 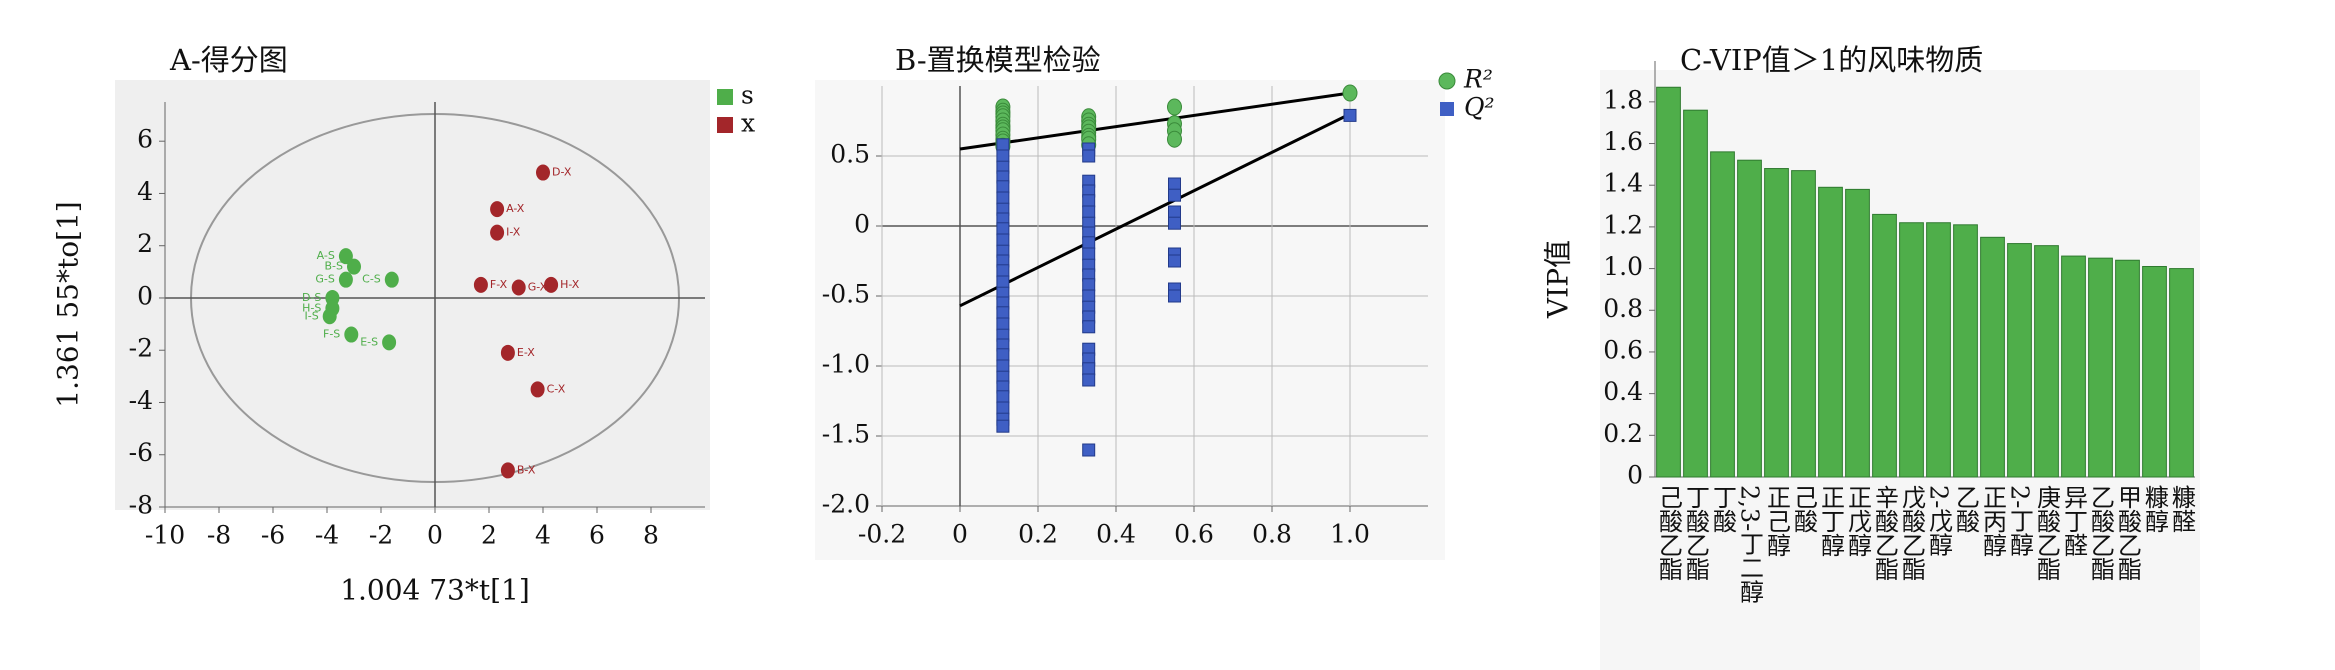 I want to click on x-tick-label: 庚酸乙酯, so click(x=2047, y=533).